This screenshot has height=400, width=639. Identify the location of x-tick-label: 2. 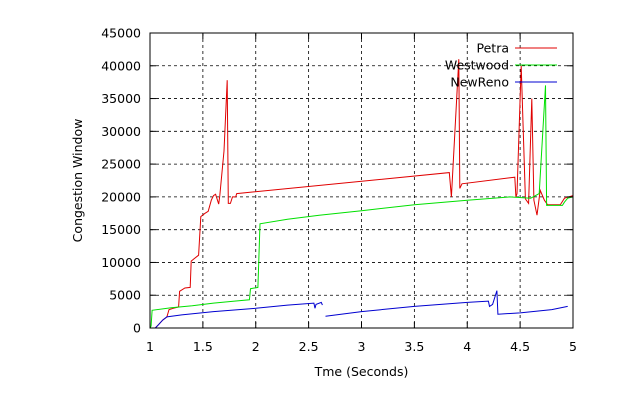
(256, 346).